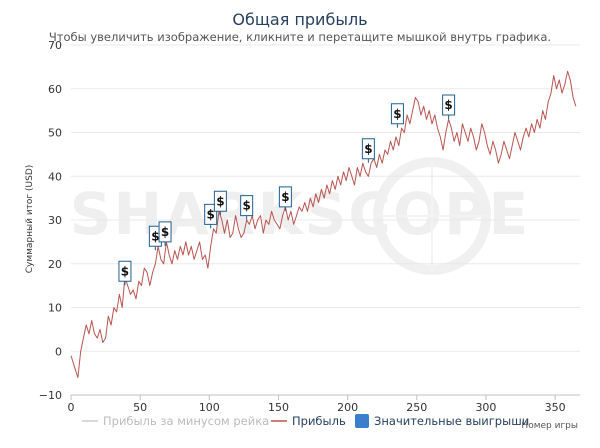 Image resolution: width=600 pixels, height=448 pixels. I want to click on watermark-text: SHARKSCOPE, so click(300, 214).